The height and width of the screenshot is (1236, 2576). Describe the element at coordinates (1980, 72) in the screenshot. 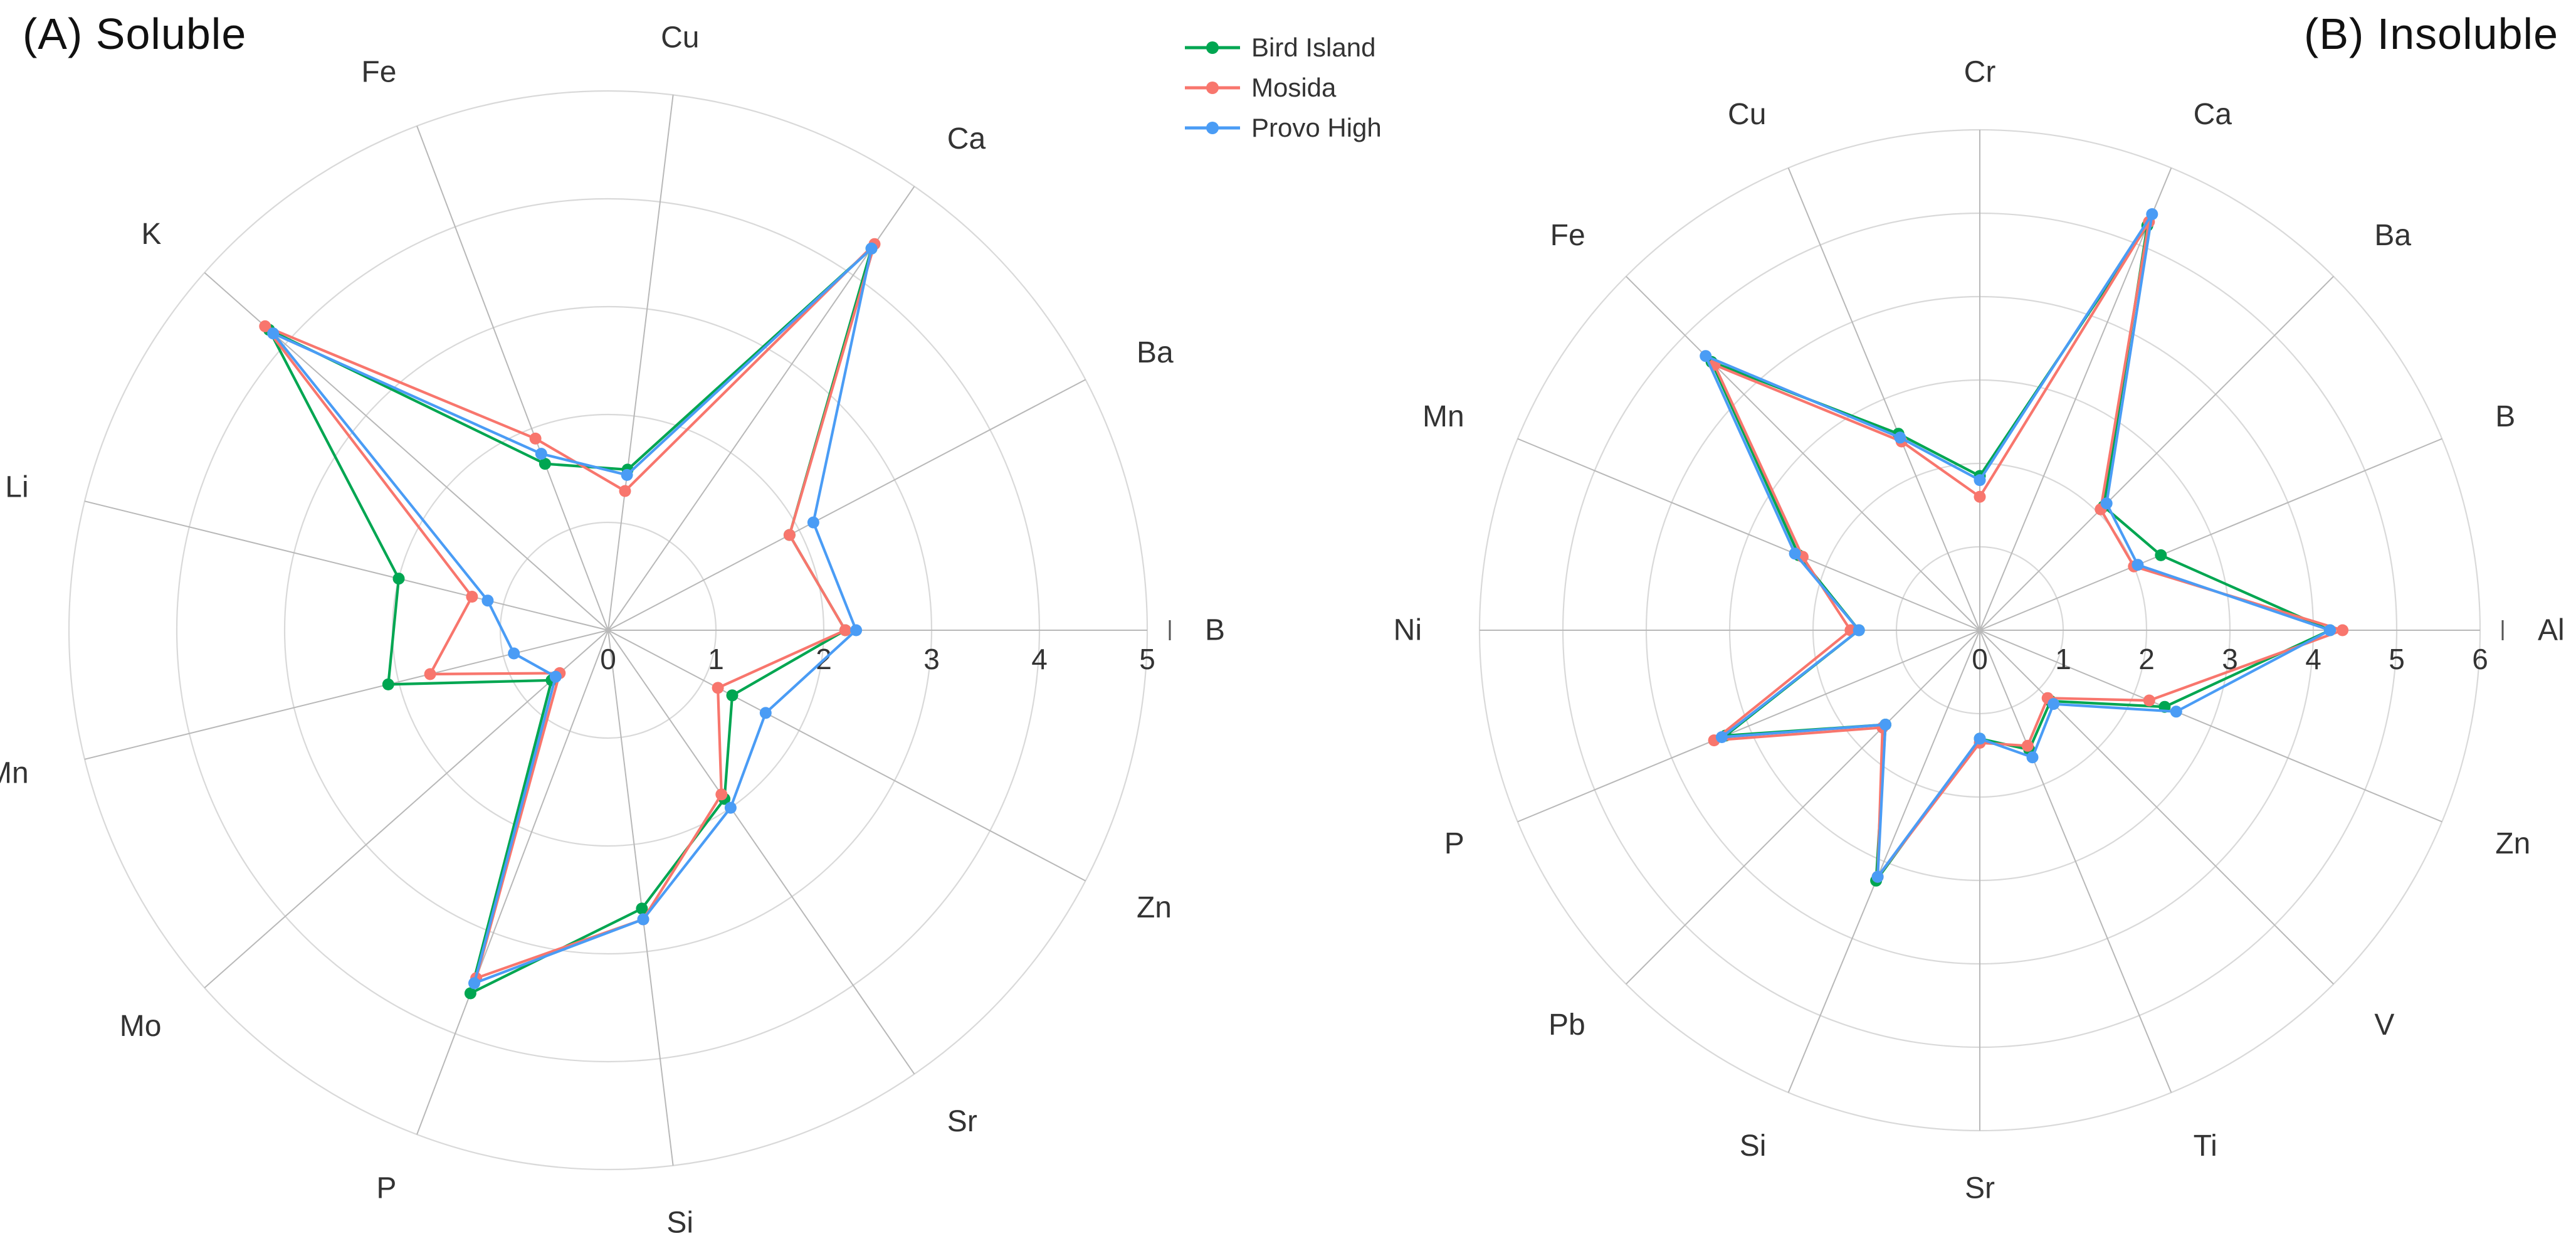

I see `axis-label-Cr: Cr` at that location.